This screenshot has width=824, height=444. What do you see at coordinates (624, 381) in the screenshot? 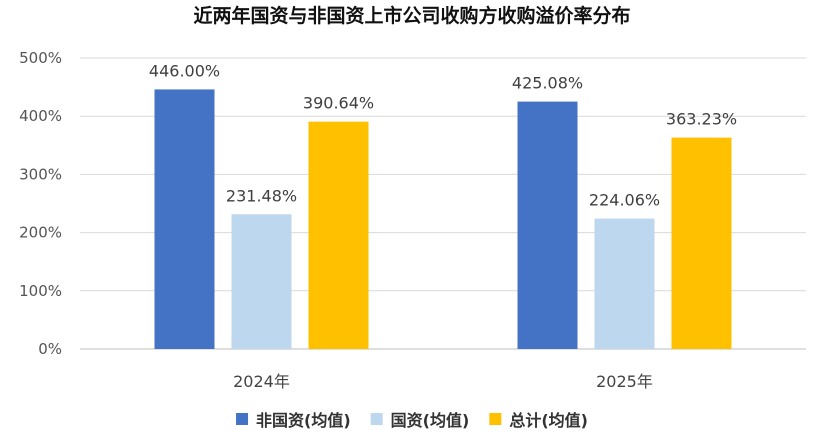
I see `x-category-label: 2025年` at bounding box center [624, 381].